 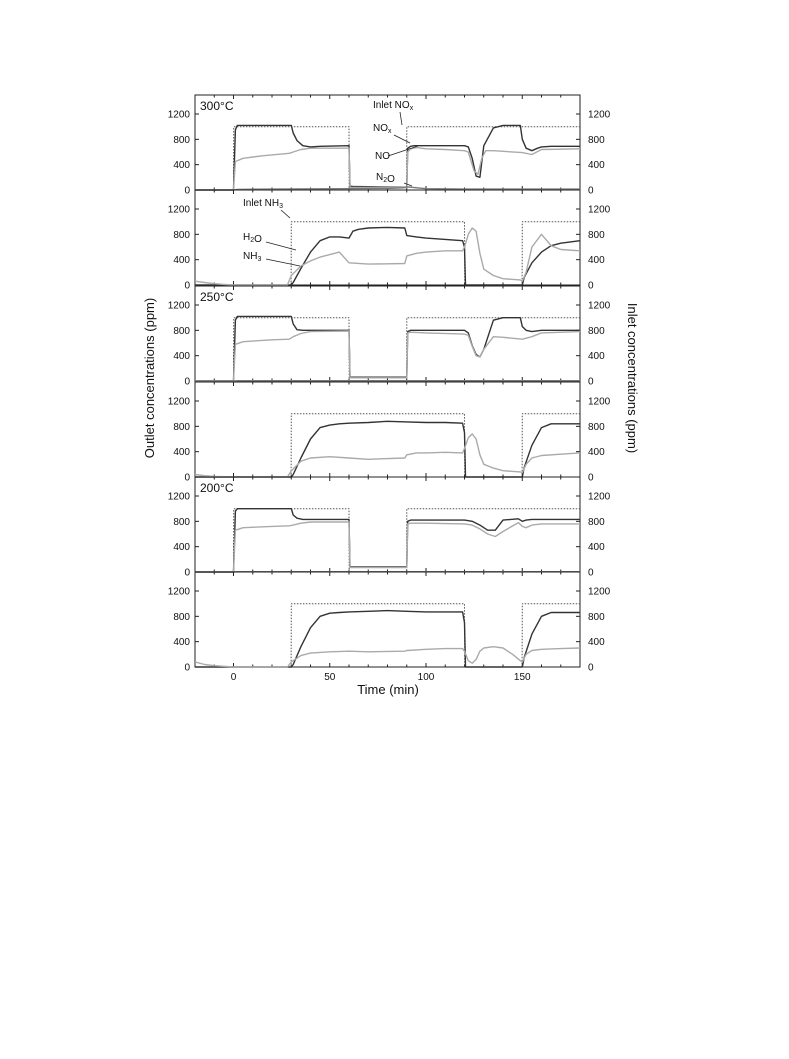 I want to click on x-tick-label: 150, so click(x=522, y=677).